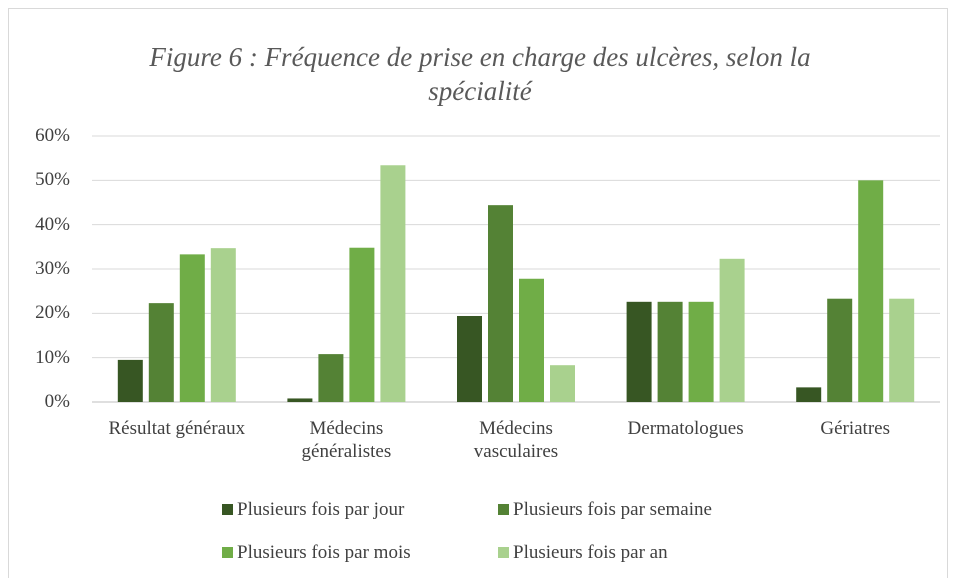 This screenshot has height=578, width=957. What do you see at coordinates (612, 509) in the screenshot?
I see `legend-label: Plusieurs fois par semaine` at bounding box center [612, 509].